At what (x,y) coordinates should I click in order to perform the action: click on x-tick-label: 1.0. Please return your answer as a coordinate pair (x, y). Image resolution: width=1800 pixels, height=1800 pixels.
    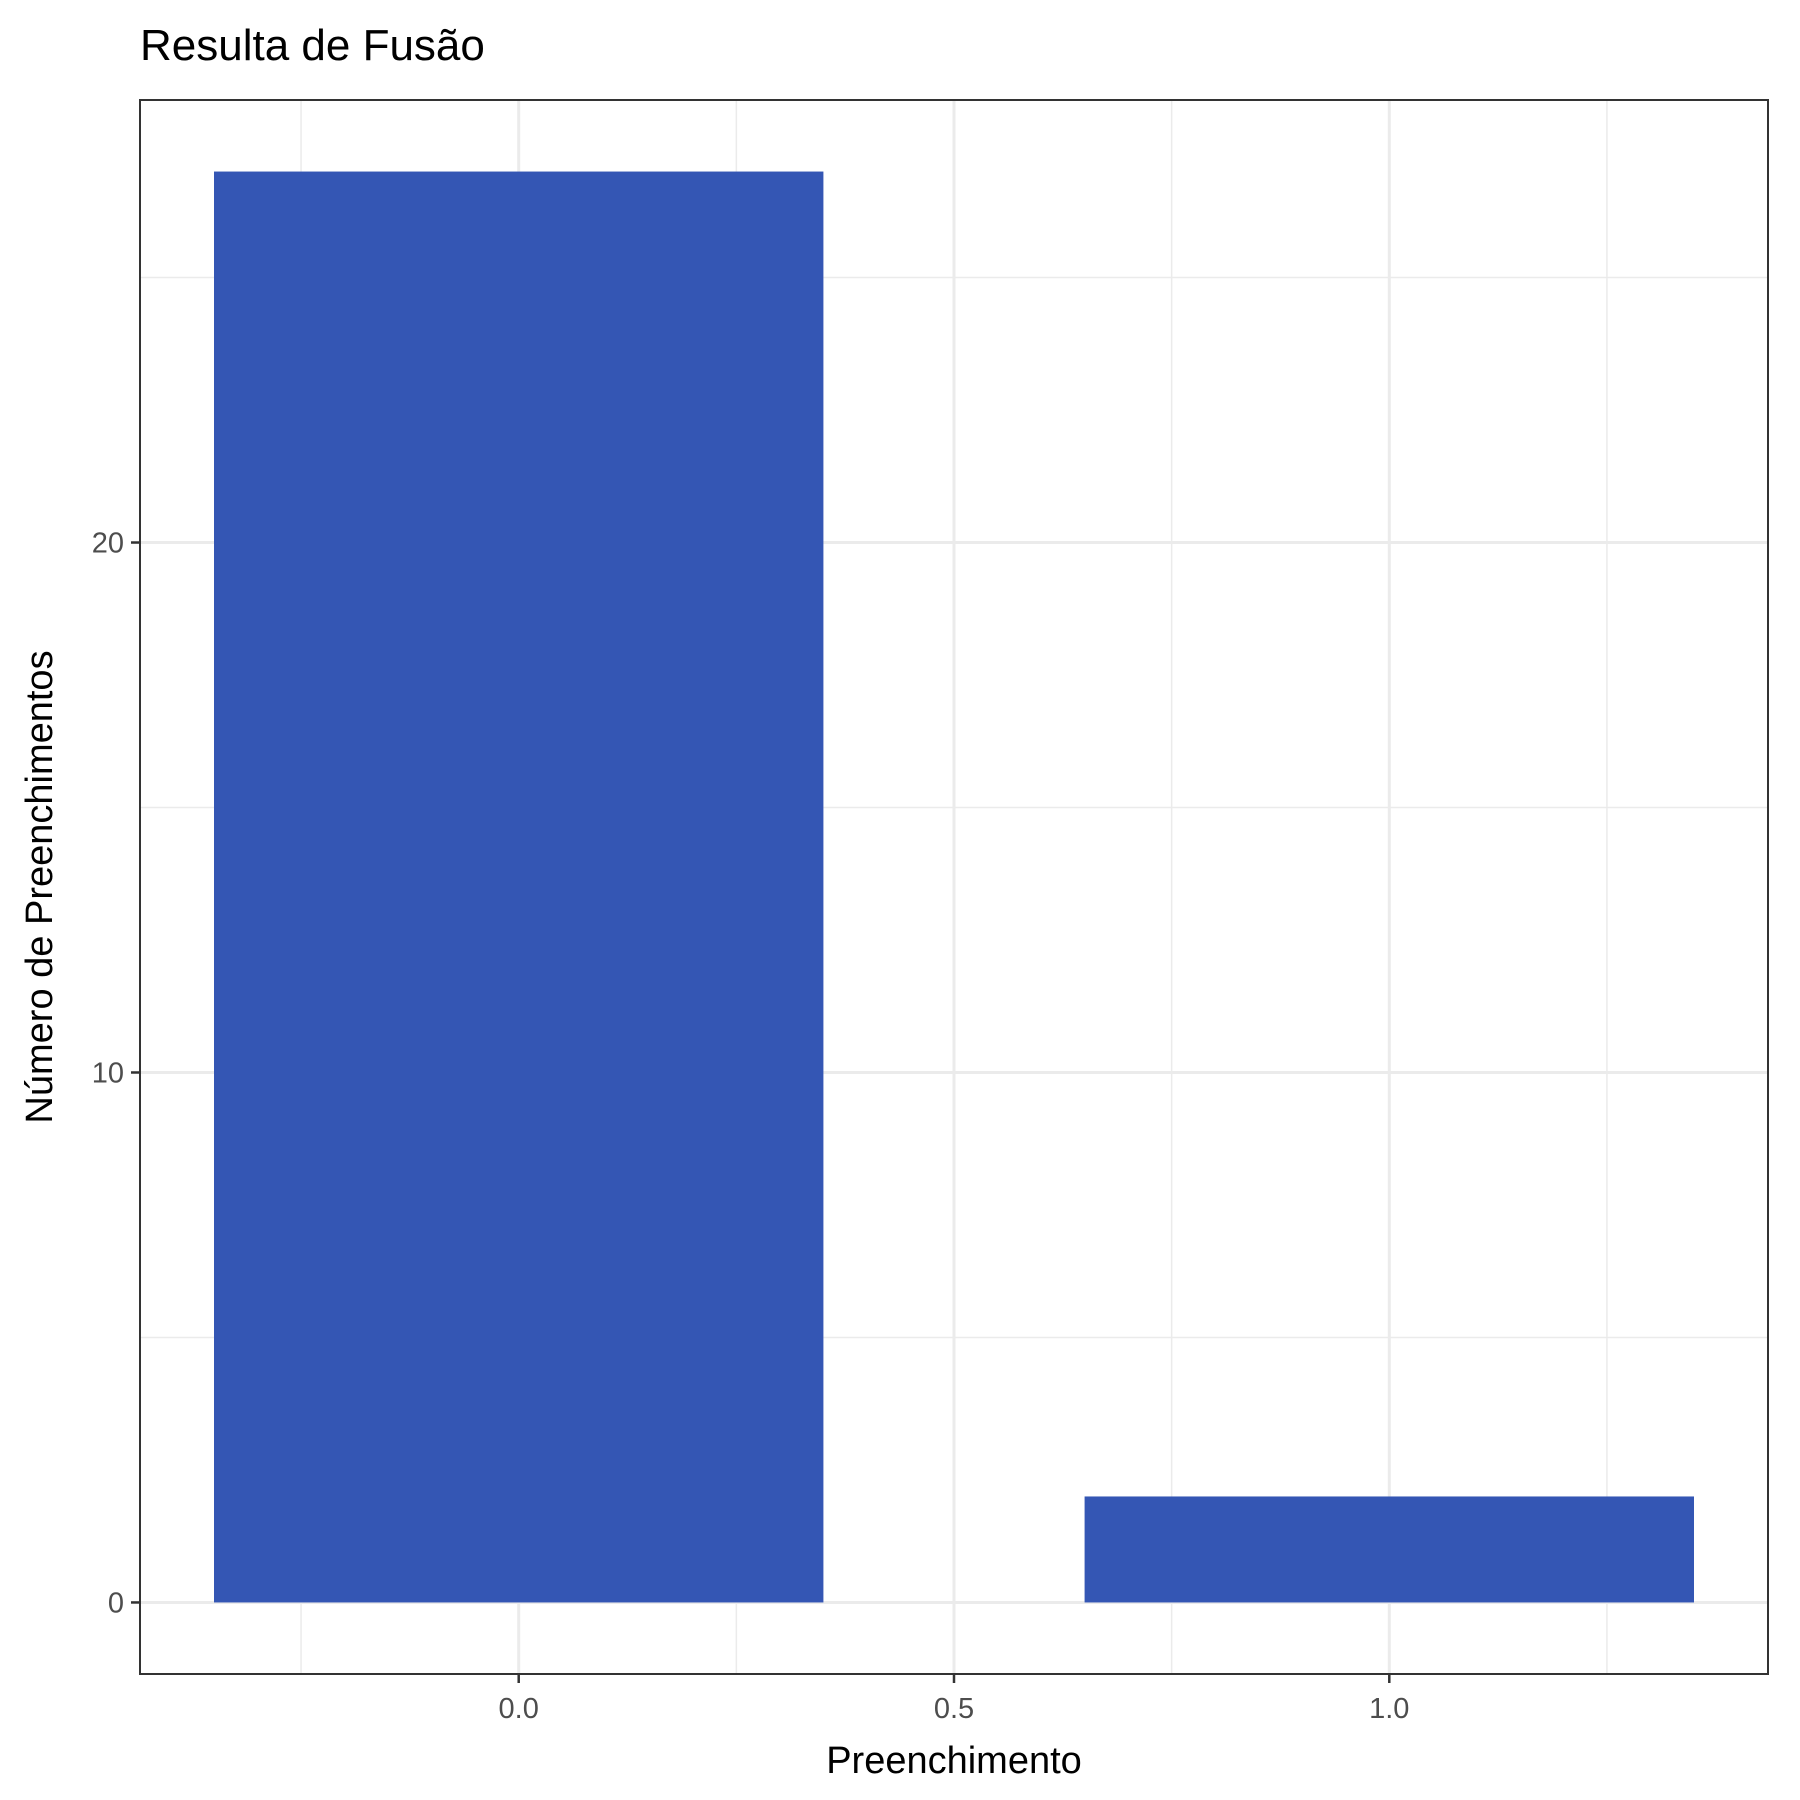
    Looking at the image, I should click on (1389, 1709).